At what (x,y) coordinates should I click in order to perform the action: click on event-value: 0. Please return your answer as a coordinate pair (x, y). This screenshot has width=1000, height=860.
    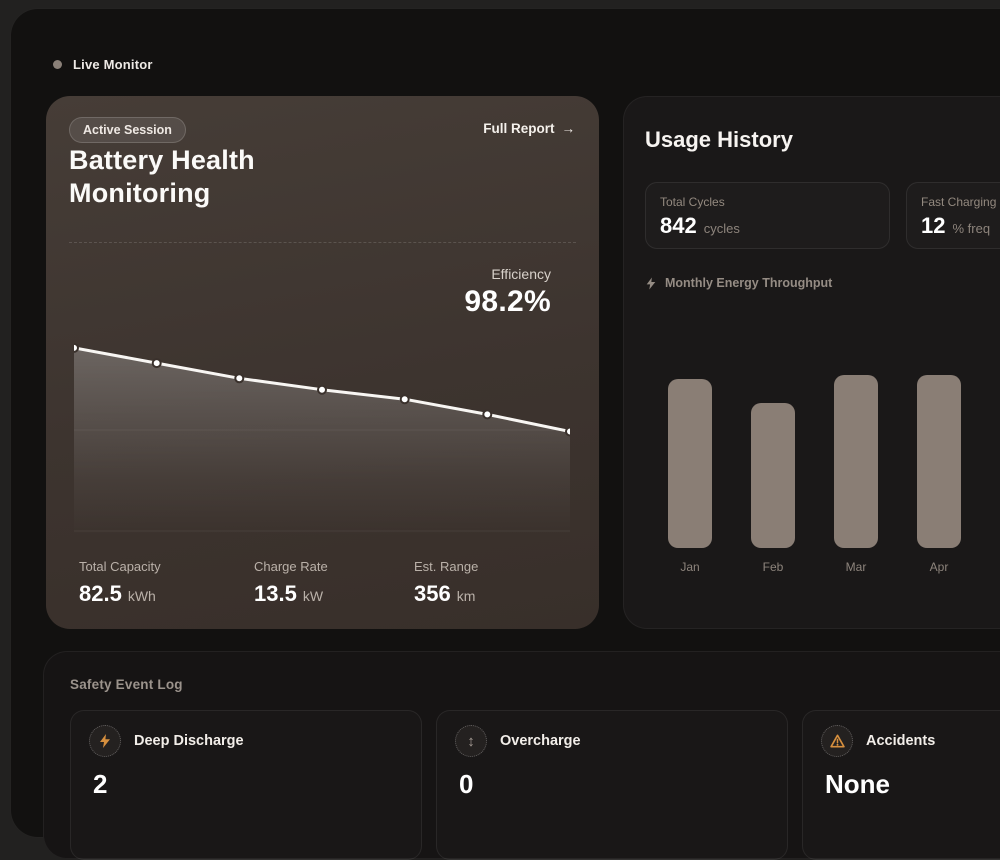
    Looking at the image, I should click on (466, 784).